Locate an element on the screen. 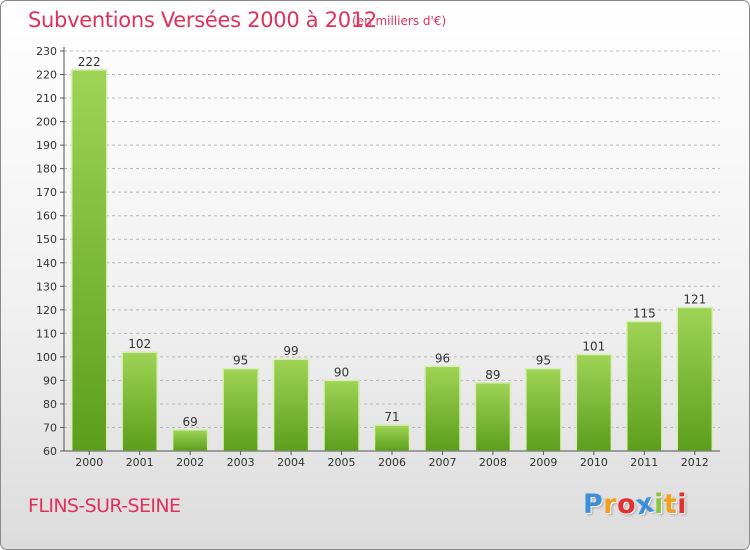  bar-value-label: 89 is located at coordinates (492, 375).